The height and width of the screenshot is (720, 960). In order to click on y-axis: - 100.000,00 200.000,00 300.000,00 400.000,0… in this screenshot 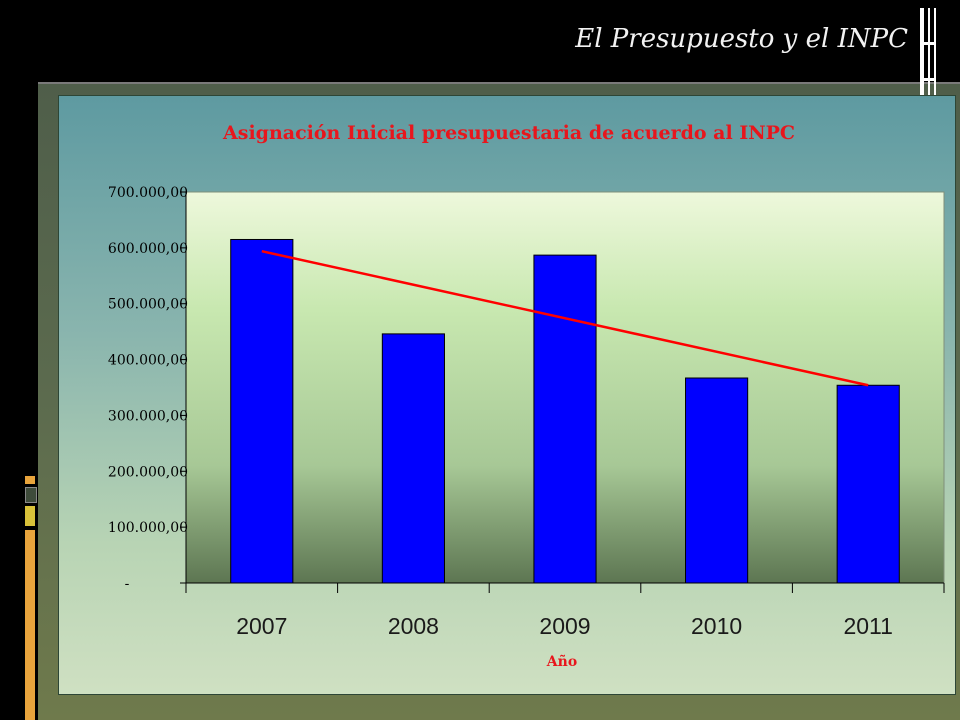, I will do `click(148, 388)`.